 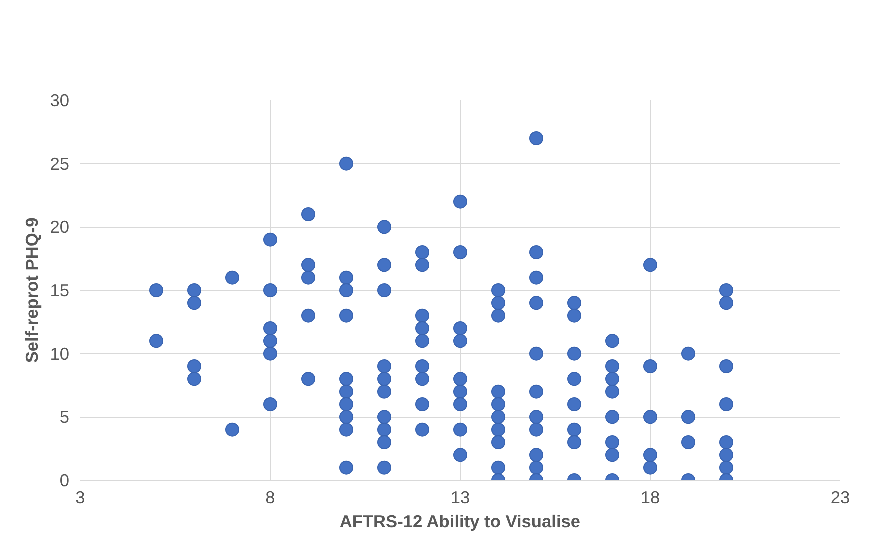 I want to click on y-tick-label: 10, so click(x=60, y=354).